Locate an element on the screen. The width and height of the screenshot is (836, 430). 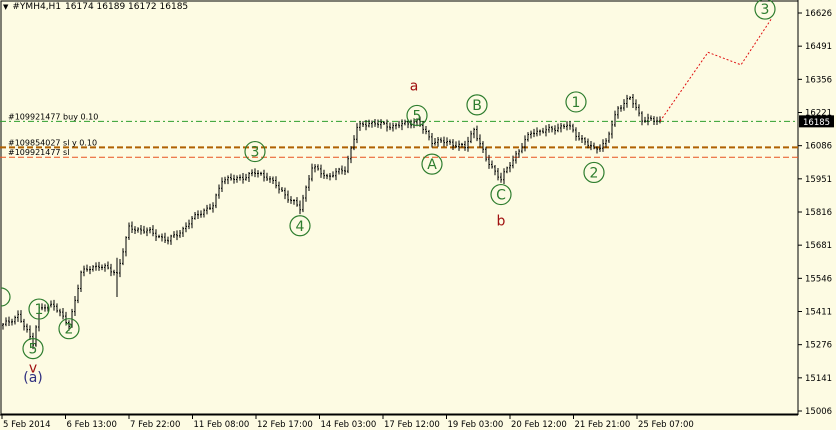
current-price-tag is located at coordinates (816, 121).